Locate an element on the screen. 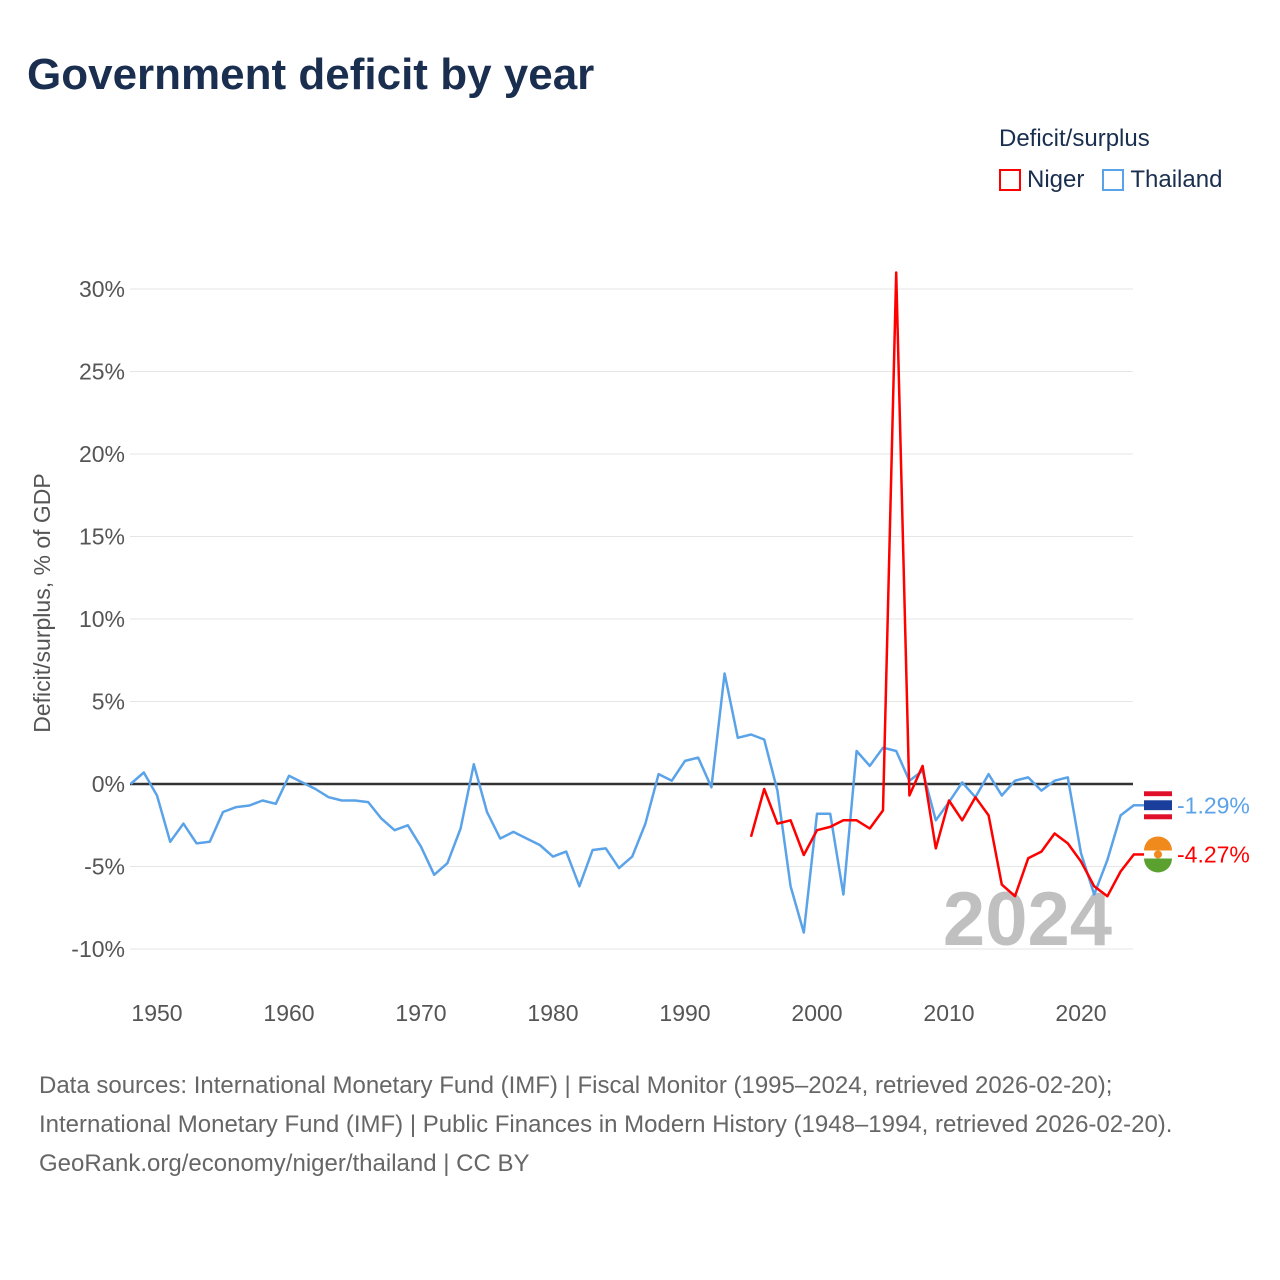 The width and height of the screenshot is (1280, 1280). legend: Niger Thailand is located at coordinates (1110, 180).